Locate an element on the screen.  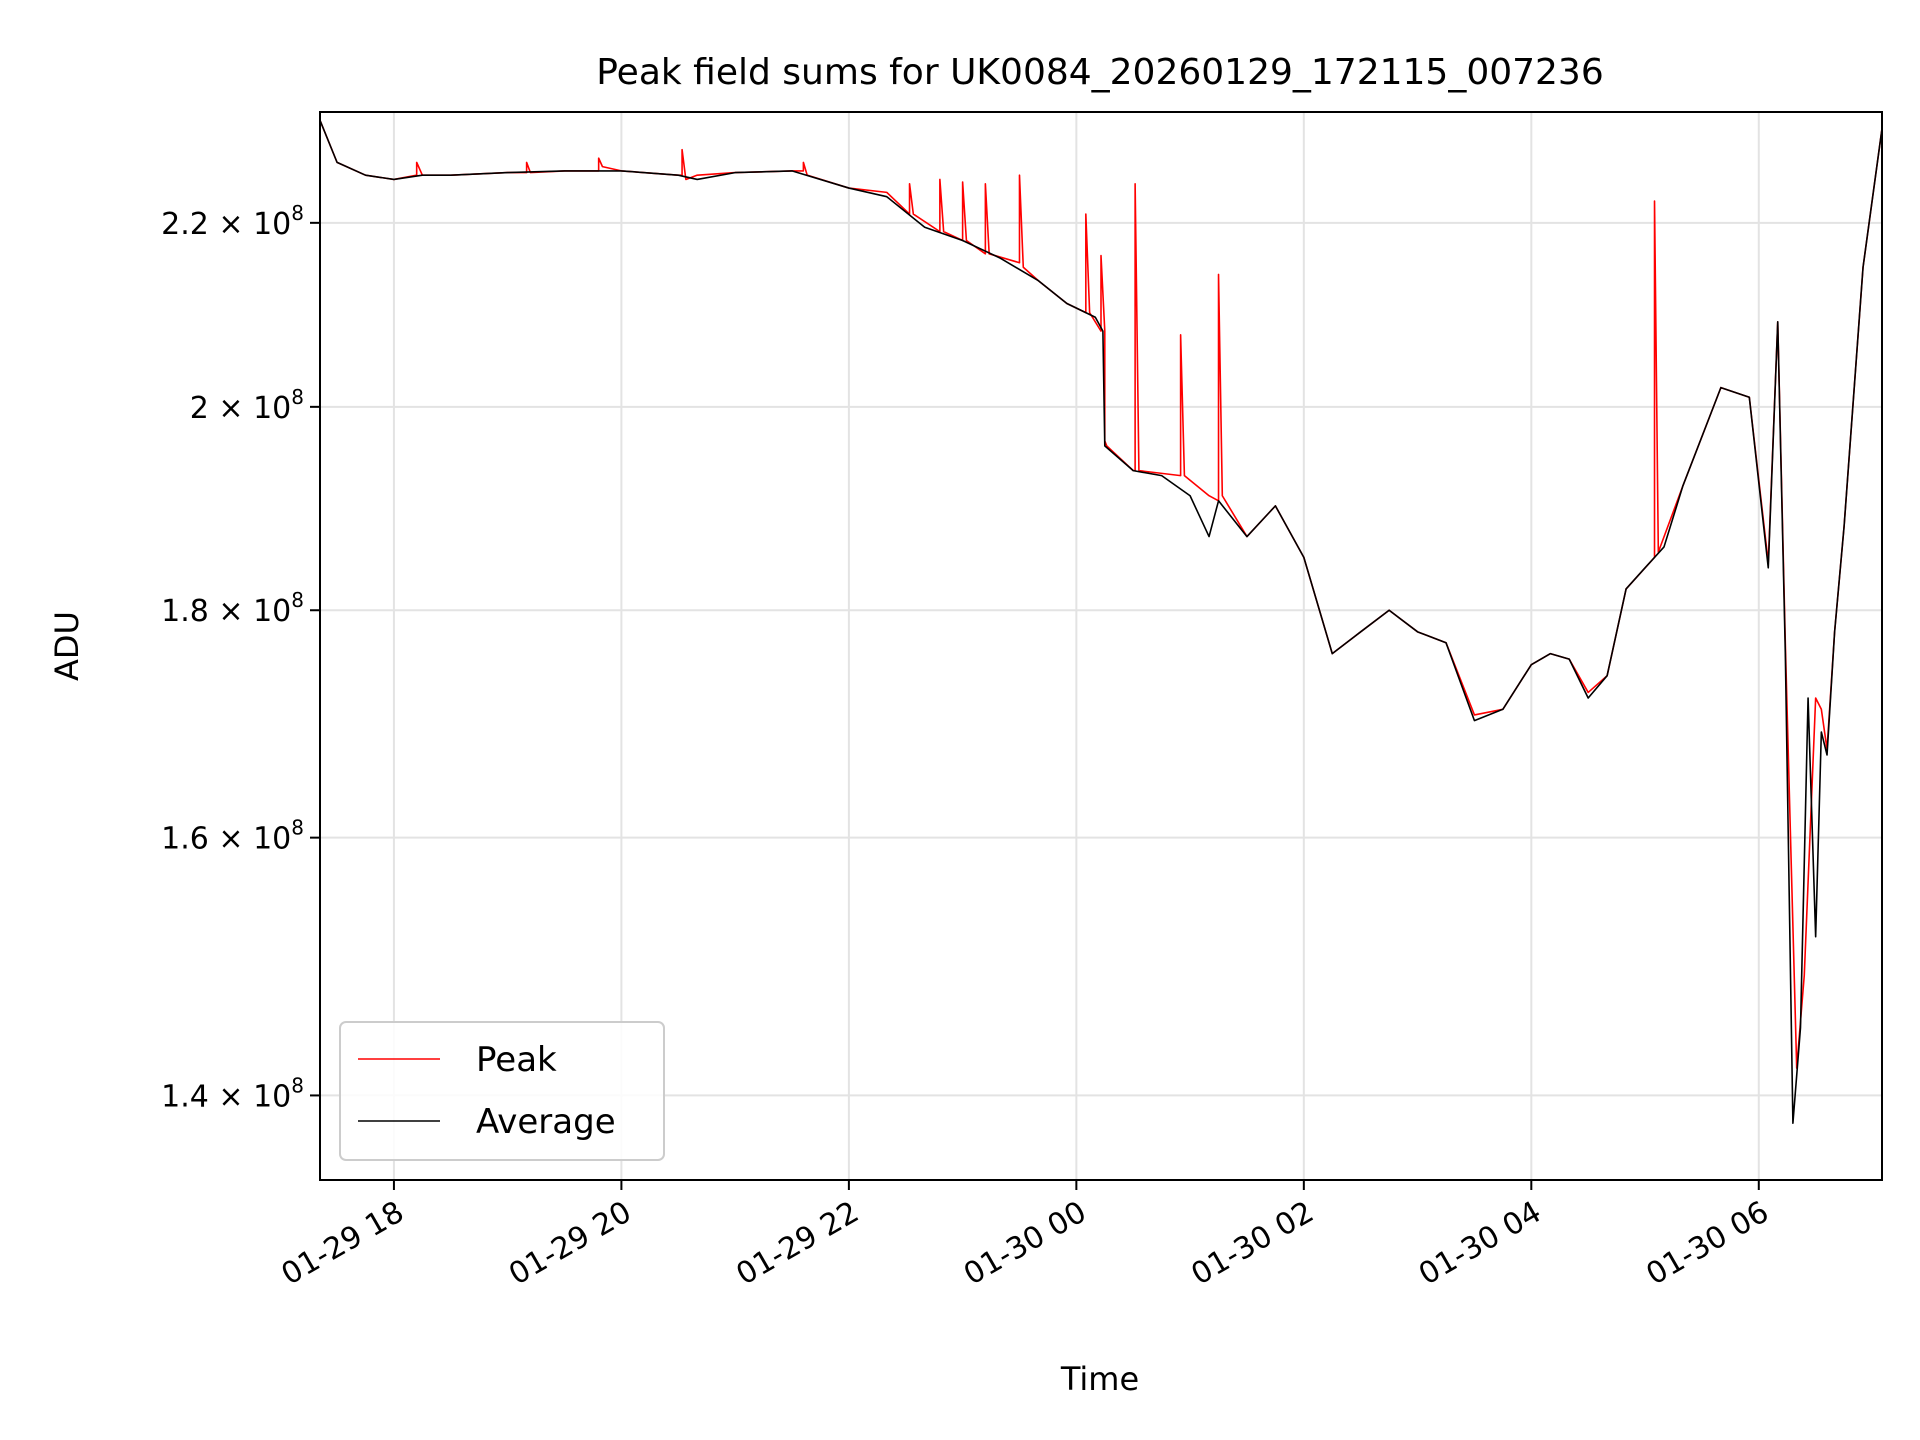
x-axis-label: Time is located at coordinates (1099, 1379).